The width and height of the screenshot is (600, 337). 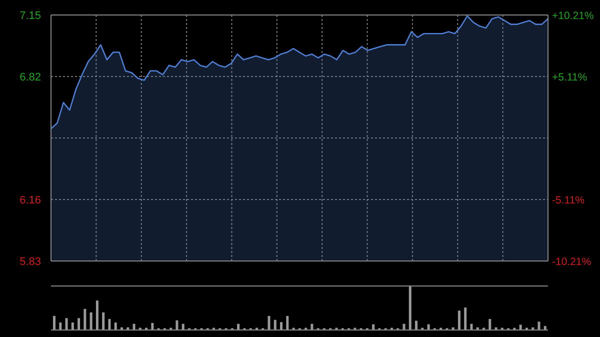 What do you see at coordinates (30, 200) in the screenshot?
I see `y-tick-label: 6.16` at bounding box center [30, 200].